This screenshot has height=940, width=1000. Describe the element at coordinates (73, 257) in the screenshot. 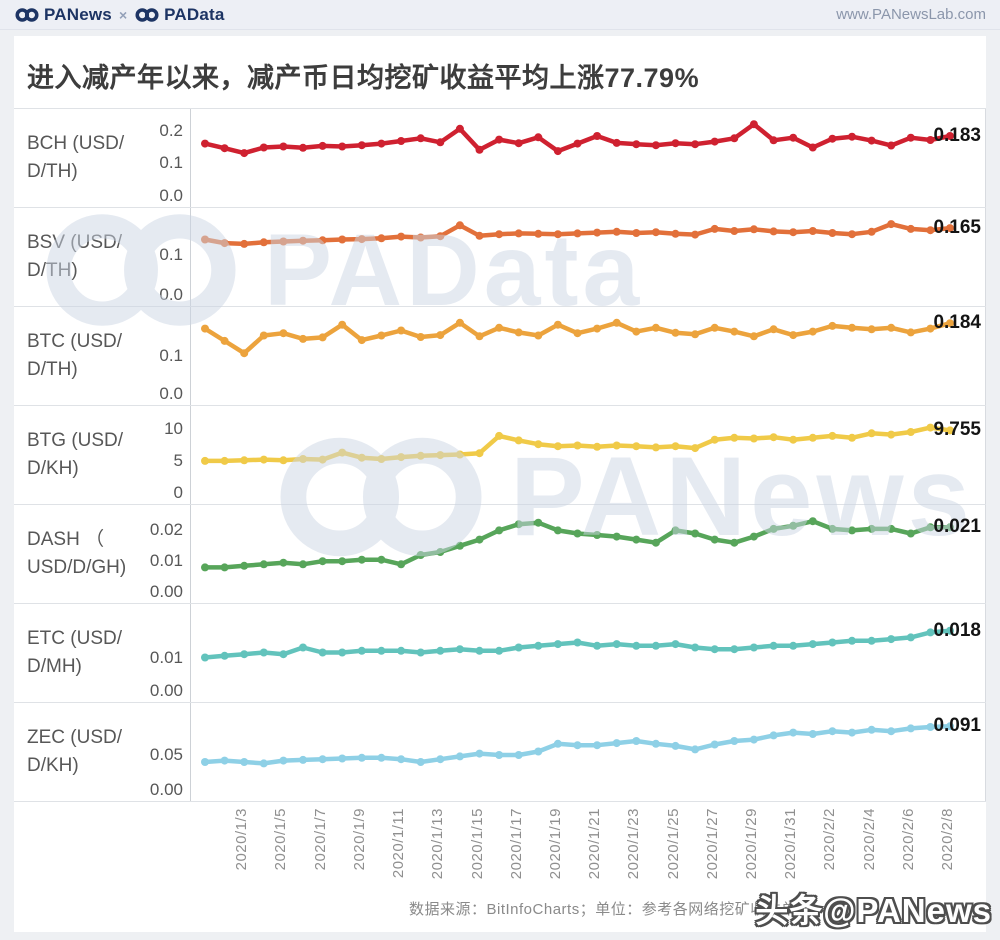

I see `series-label-bsv: BSV (USD/D/TH)` at that location.